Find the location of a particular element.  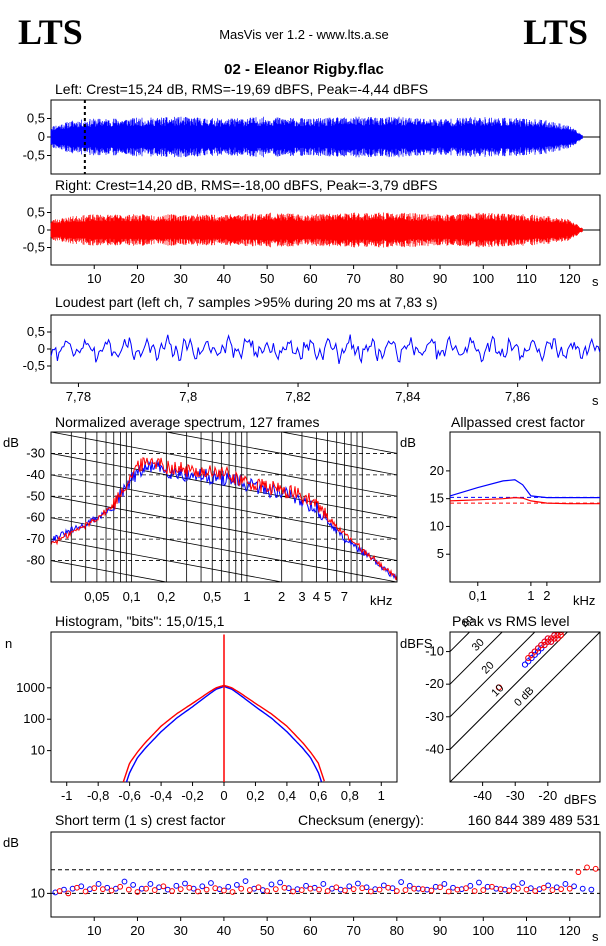

spectrum-series-right is located at coordinates (224, 519).